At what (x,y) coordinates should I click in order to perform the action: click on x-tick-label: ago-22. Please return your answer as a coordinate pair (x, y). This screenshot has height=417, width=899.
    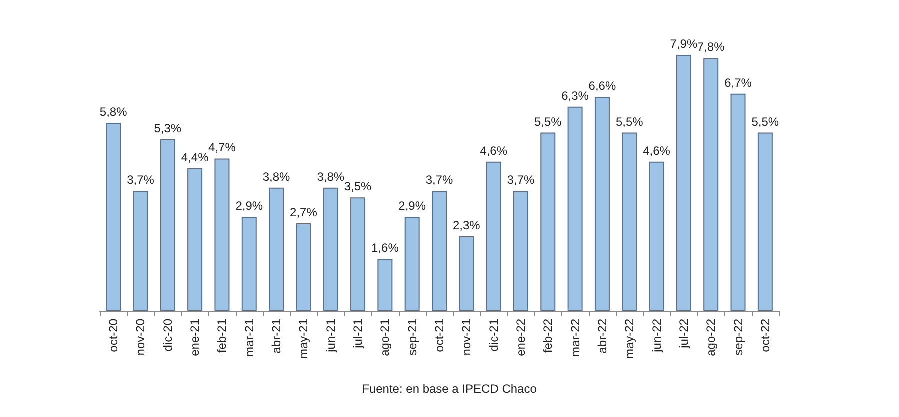
    Looking at the image, I should click on (711, 337).